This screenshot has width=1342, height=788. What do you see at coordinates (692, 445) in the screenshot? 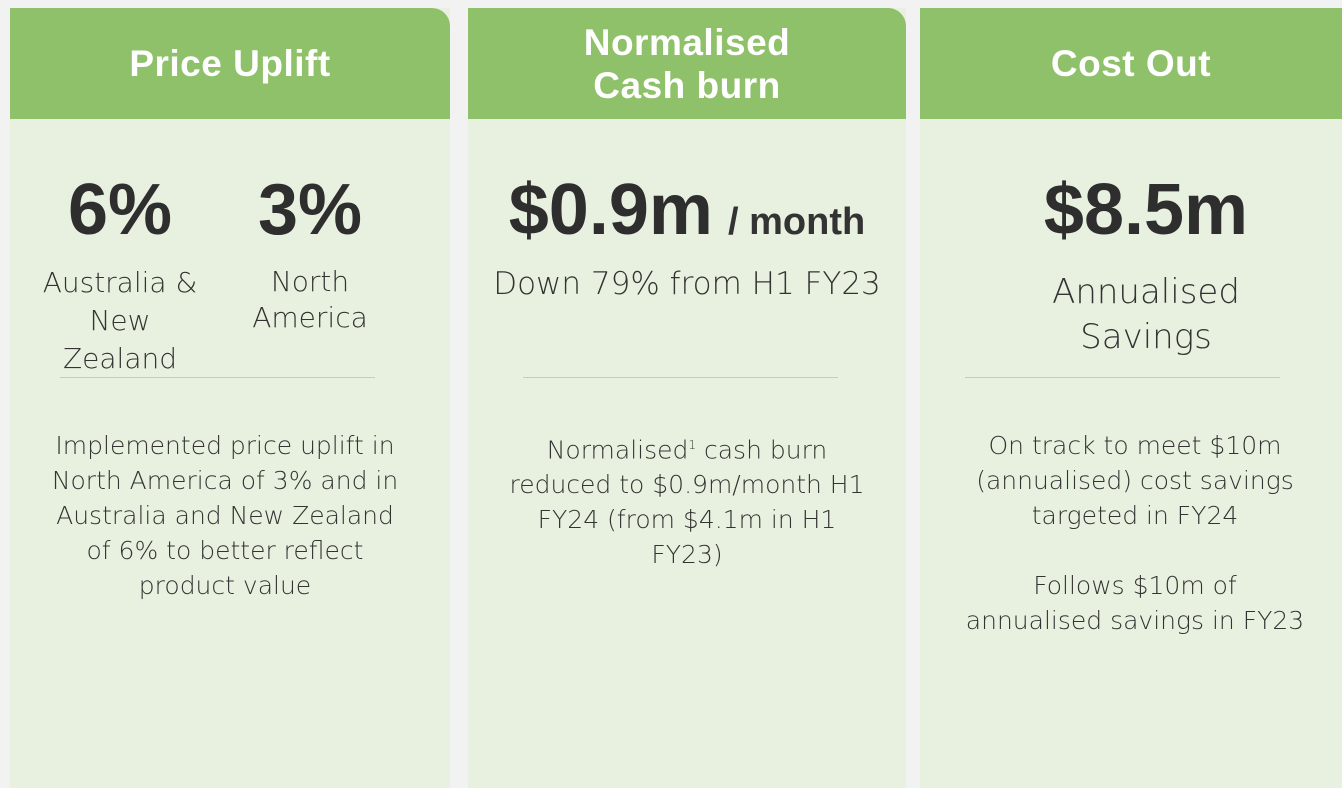
I see `footnote-ref: 1` at bounding box center [692, 445].